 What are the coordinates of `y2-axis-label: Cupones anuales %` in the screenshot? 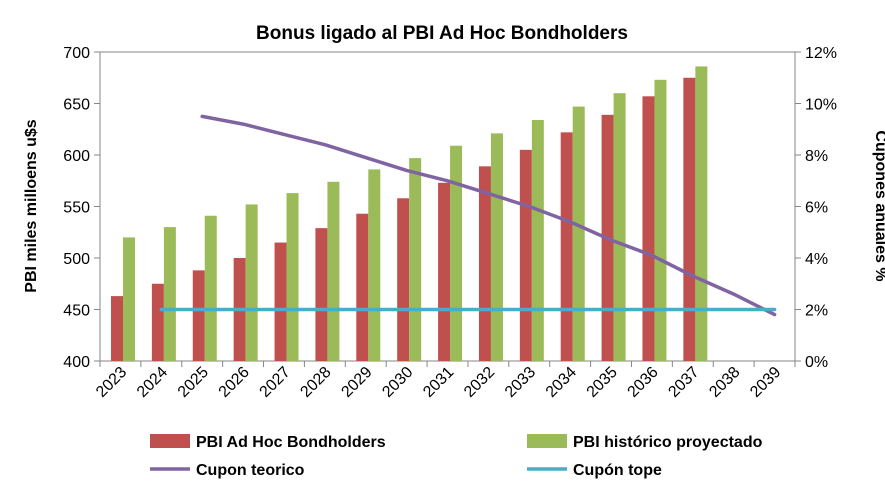 It's located at (878, 205).